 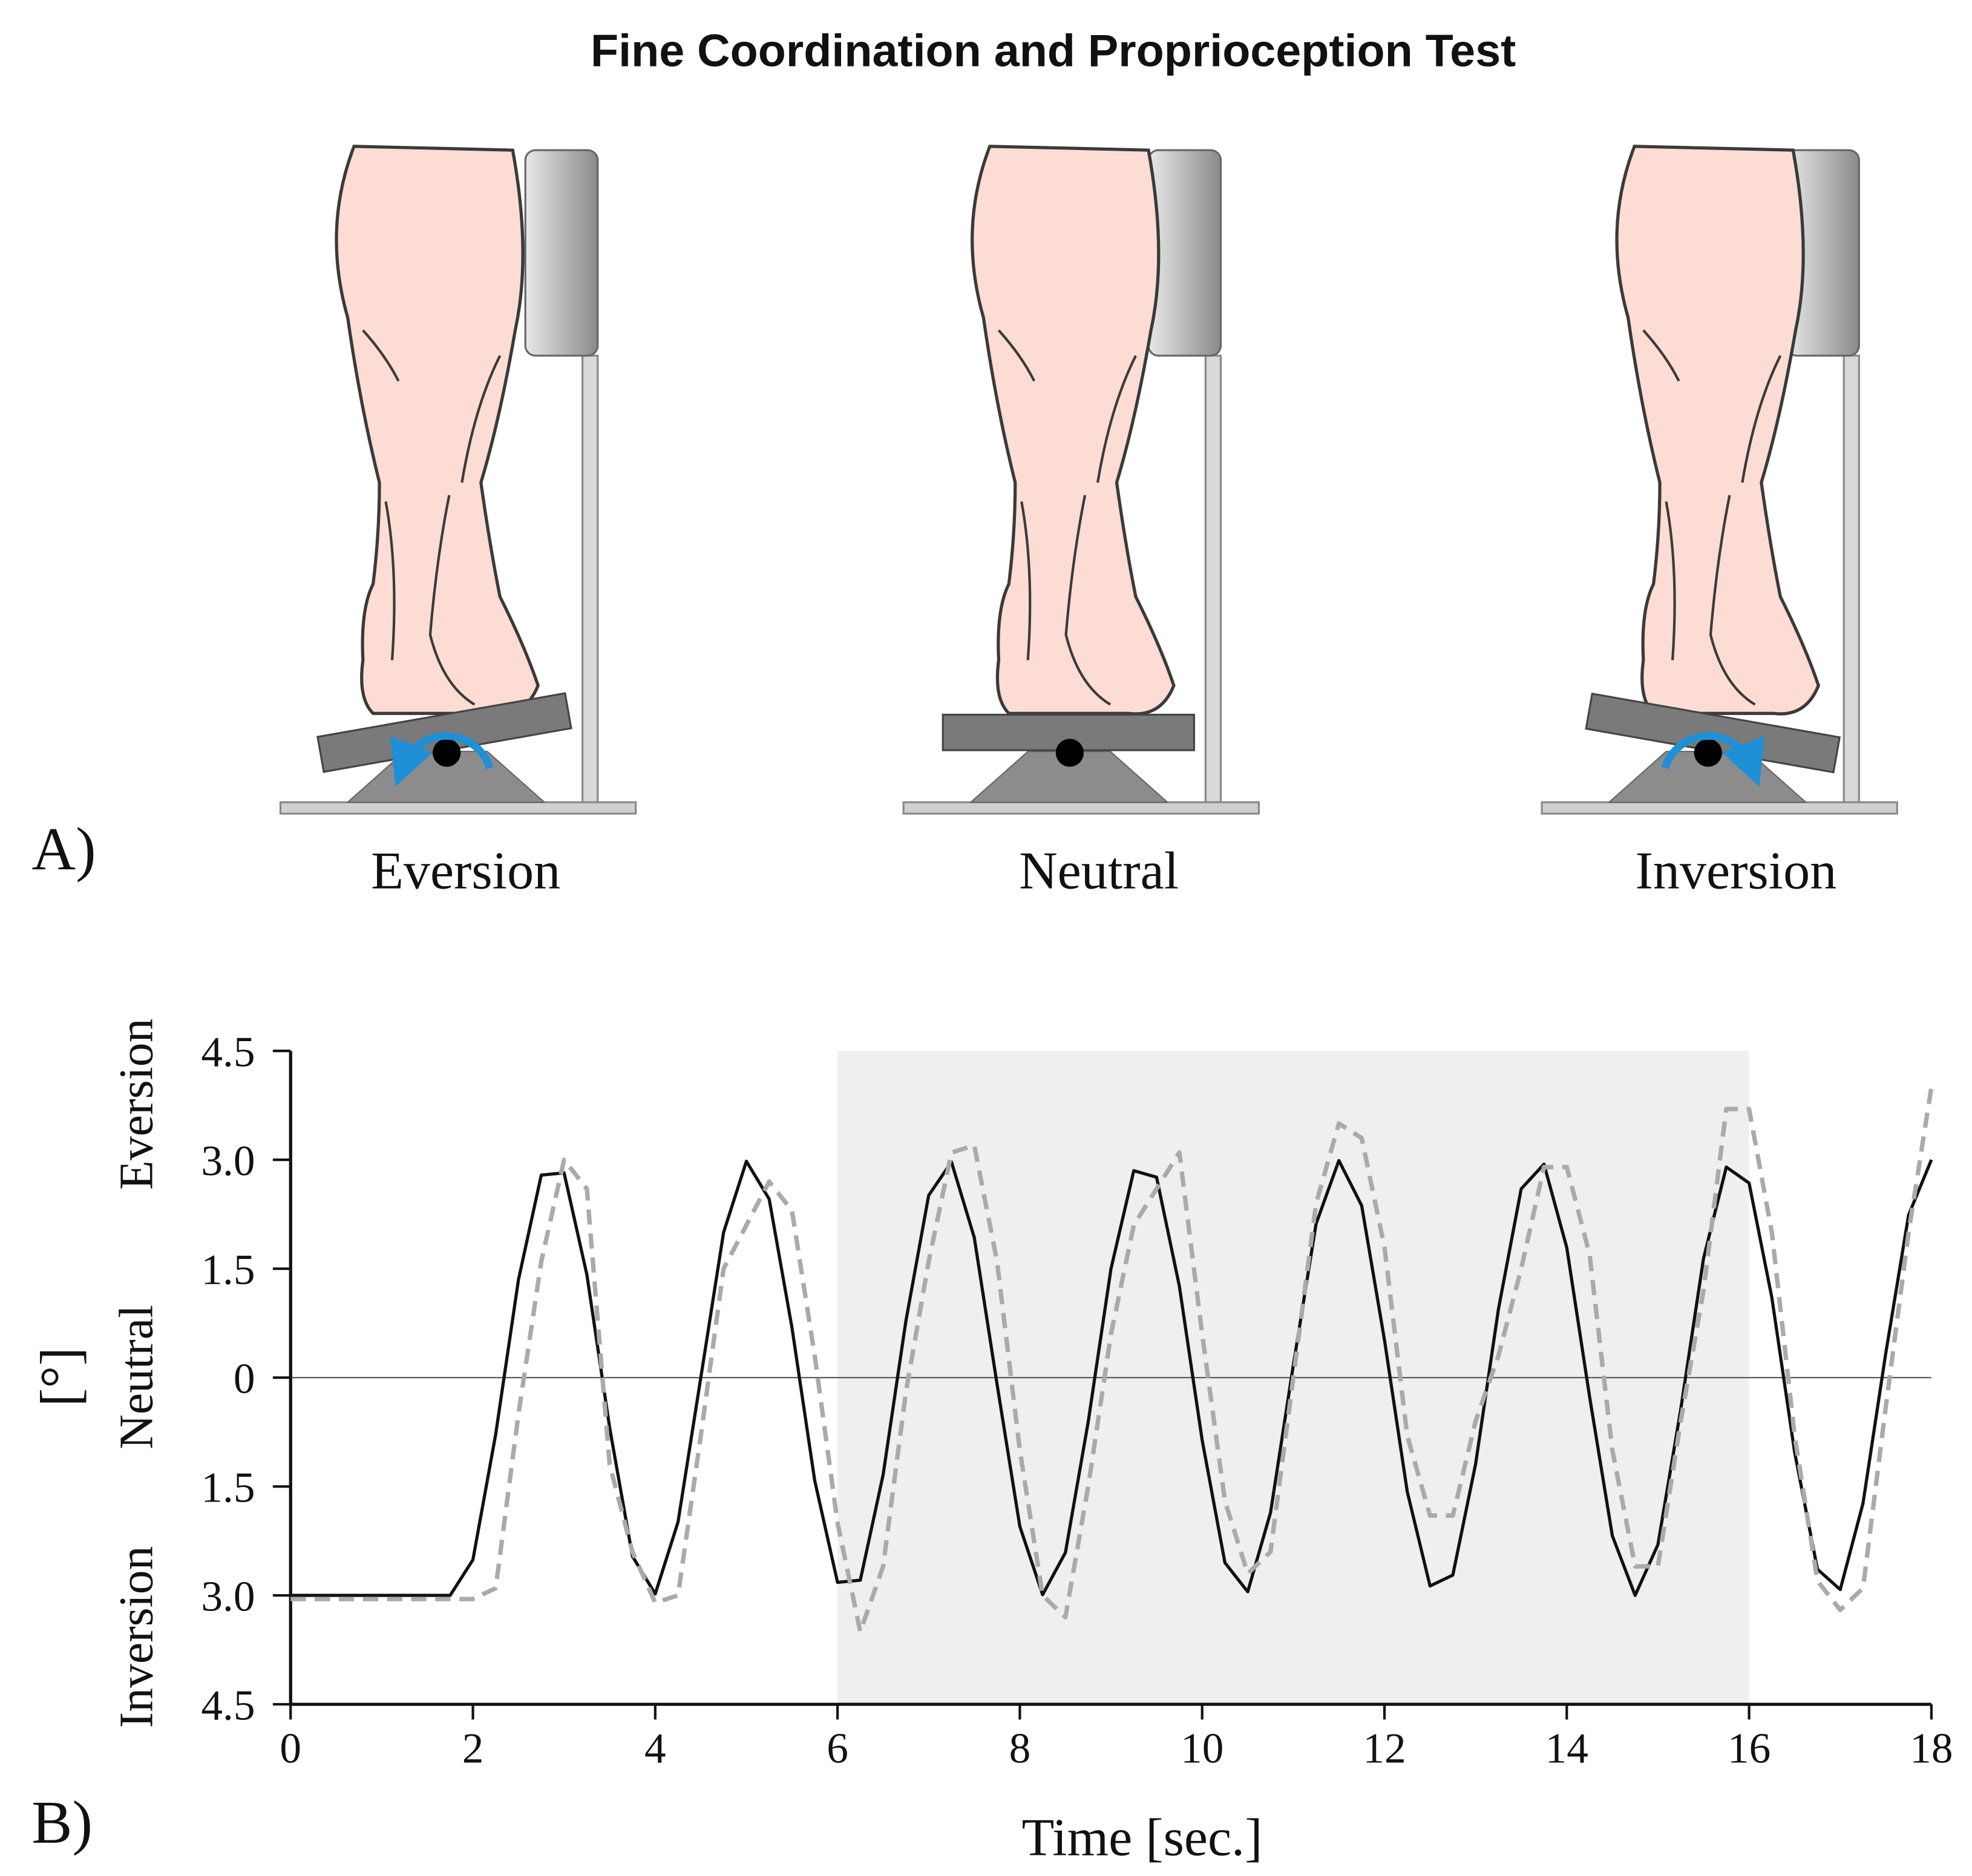 I want to click on x-tick-label: 8, so click(x=1020, y=1749).